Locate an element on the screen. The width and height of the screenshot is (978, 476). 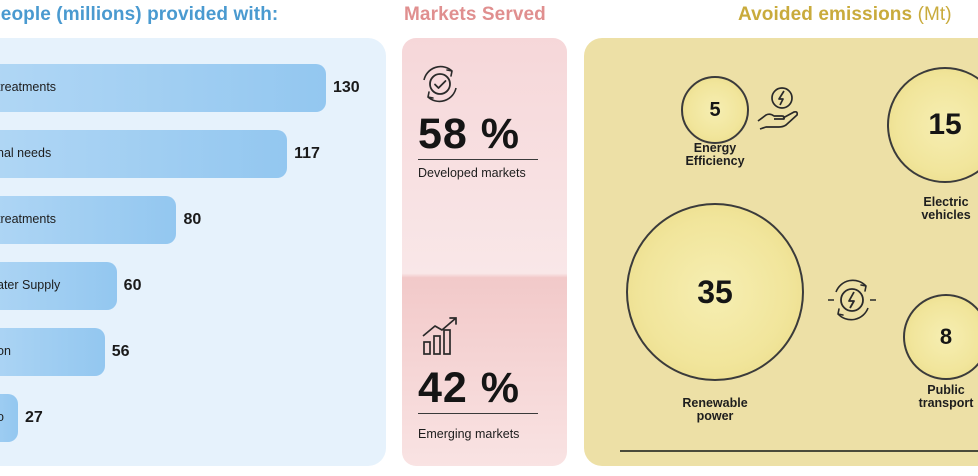
hand-energy-icon is located at coordinates (778, 108).